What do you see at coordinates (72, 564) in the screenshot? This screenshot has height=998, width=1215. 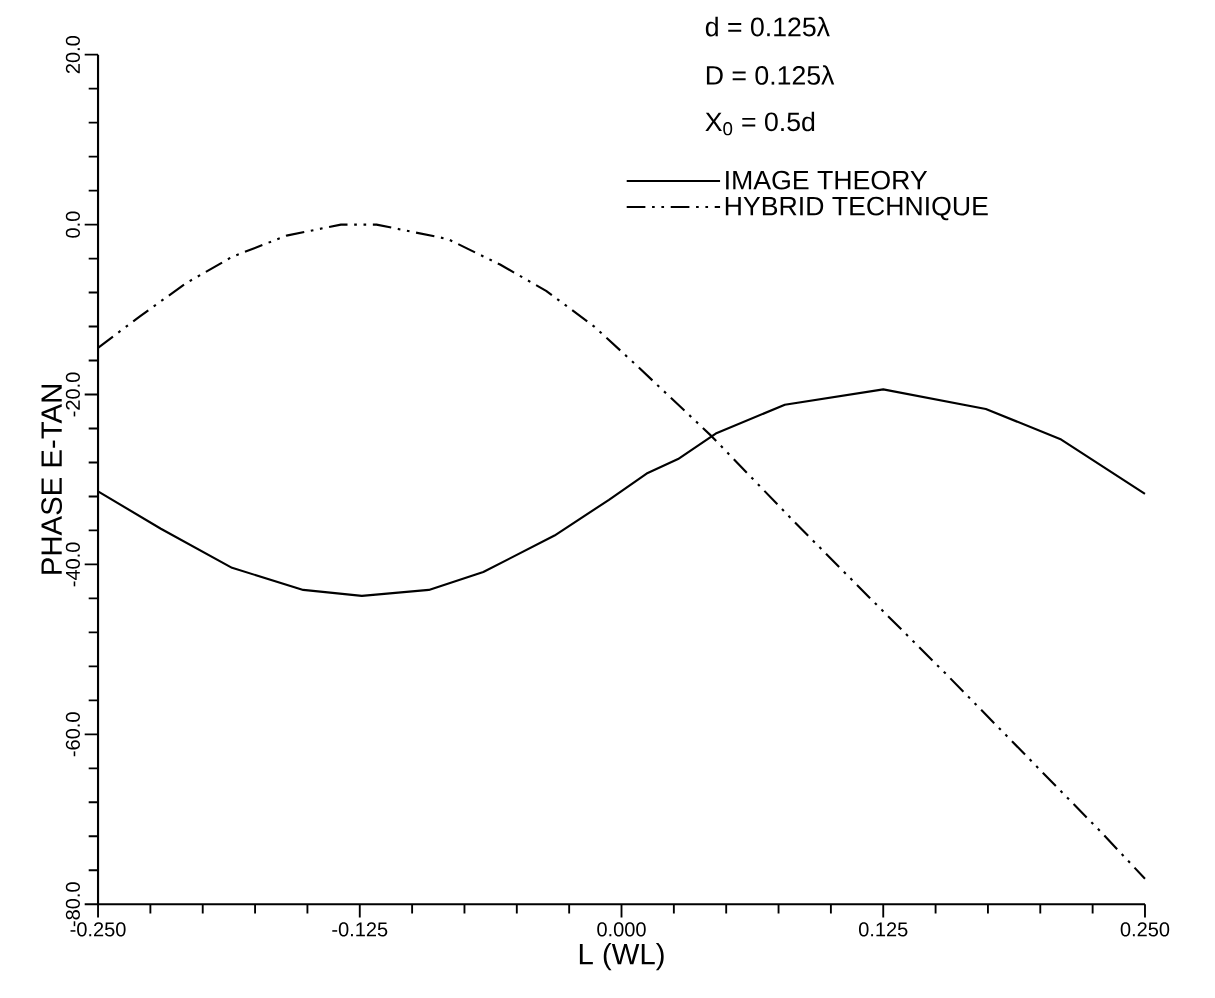 I see `y-tick-label: -40.0` at bounding box center [72, 564].